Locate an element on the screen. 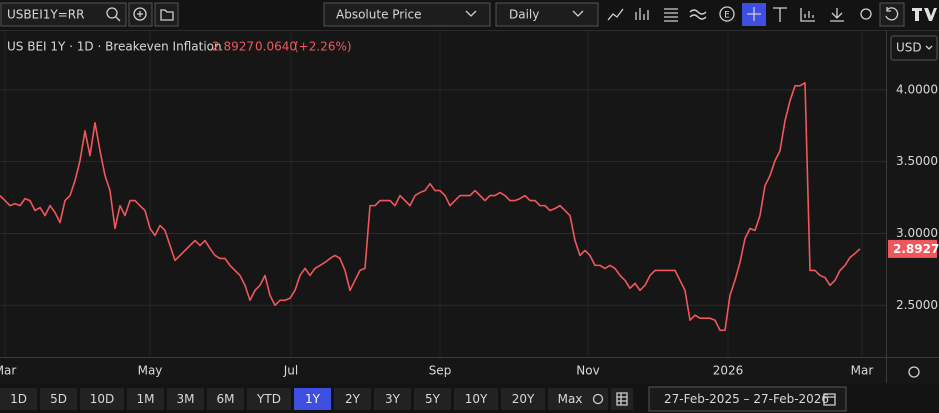 This screenshot has width=939, height=413. y-tick-label: 3.0000 is located at coordinates (917, 233).